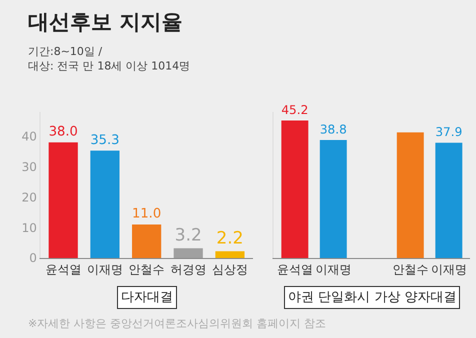  What do you see at coordinates (230, 238) in the screenshot?
I see `data-label: 2.2` at bounding box center [230, 238].